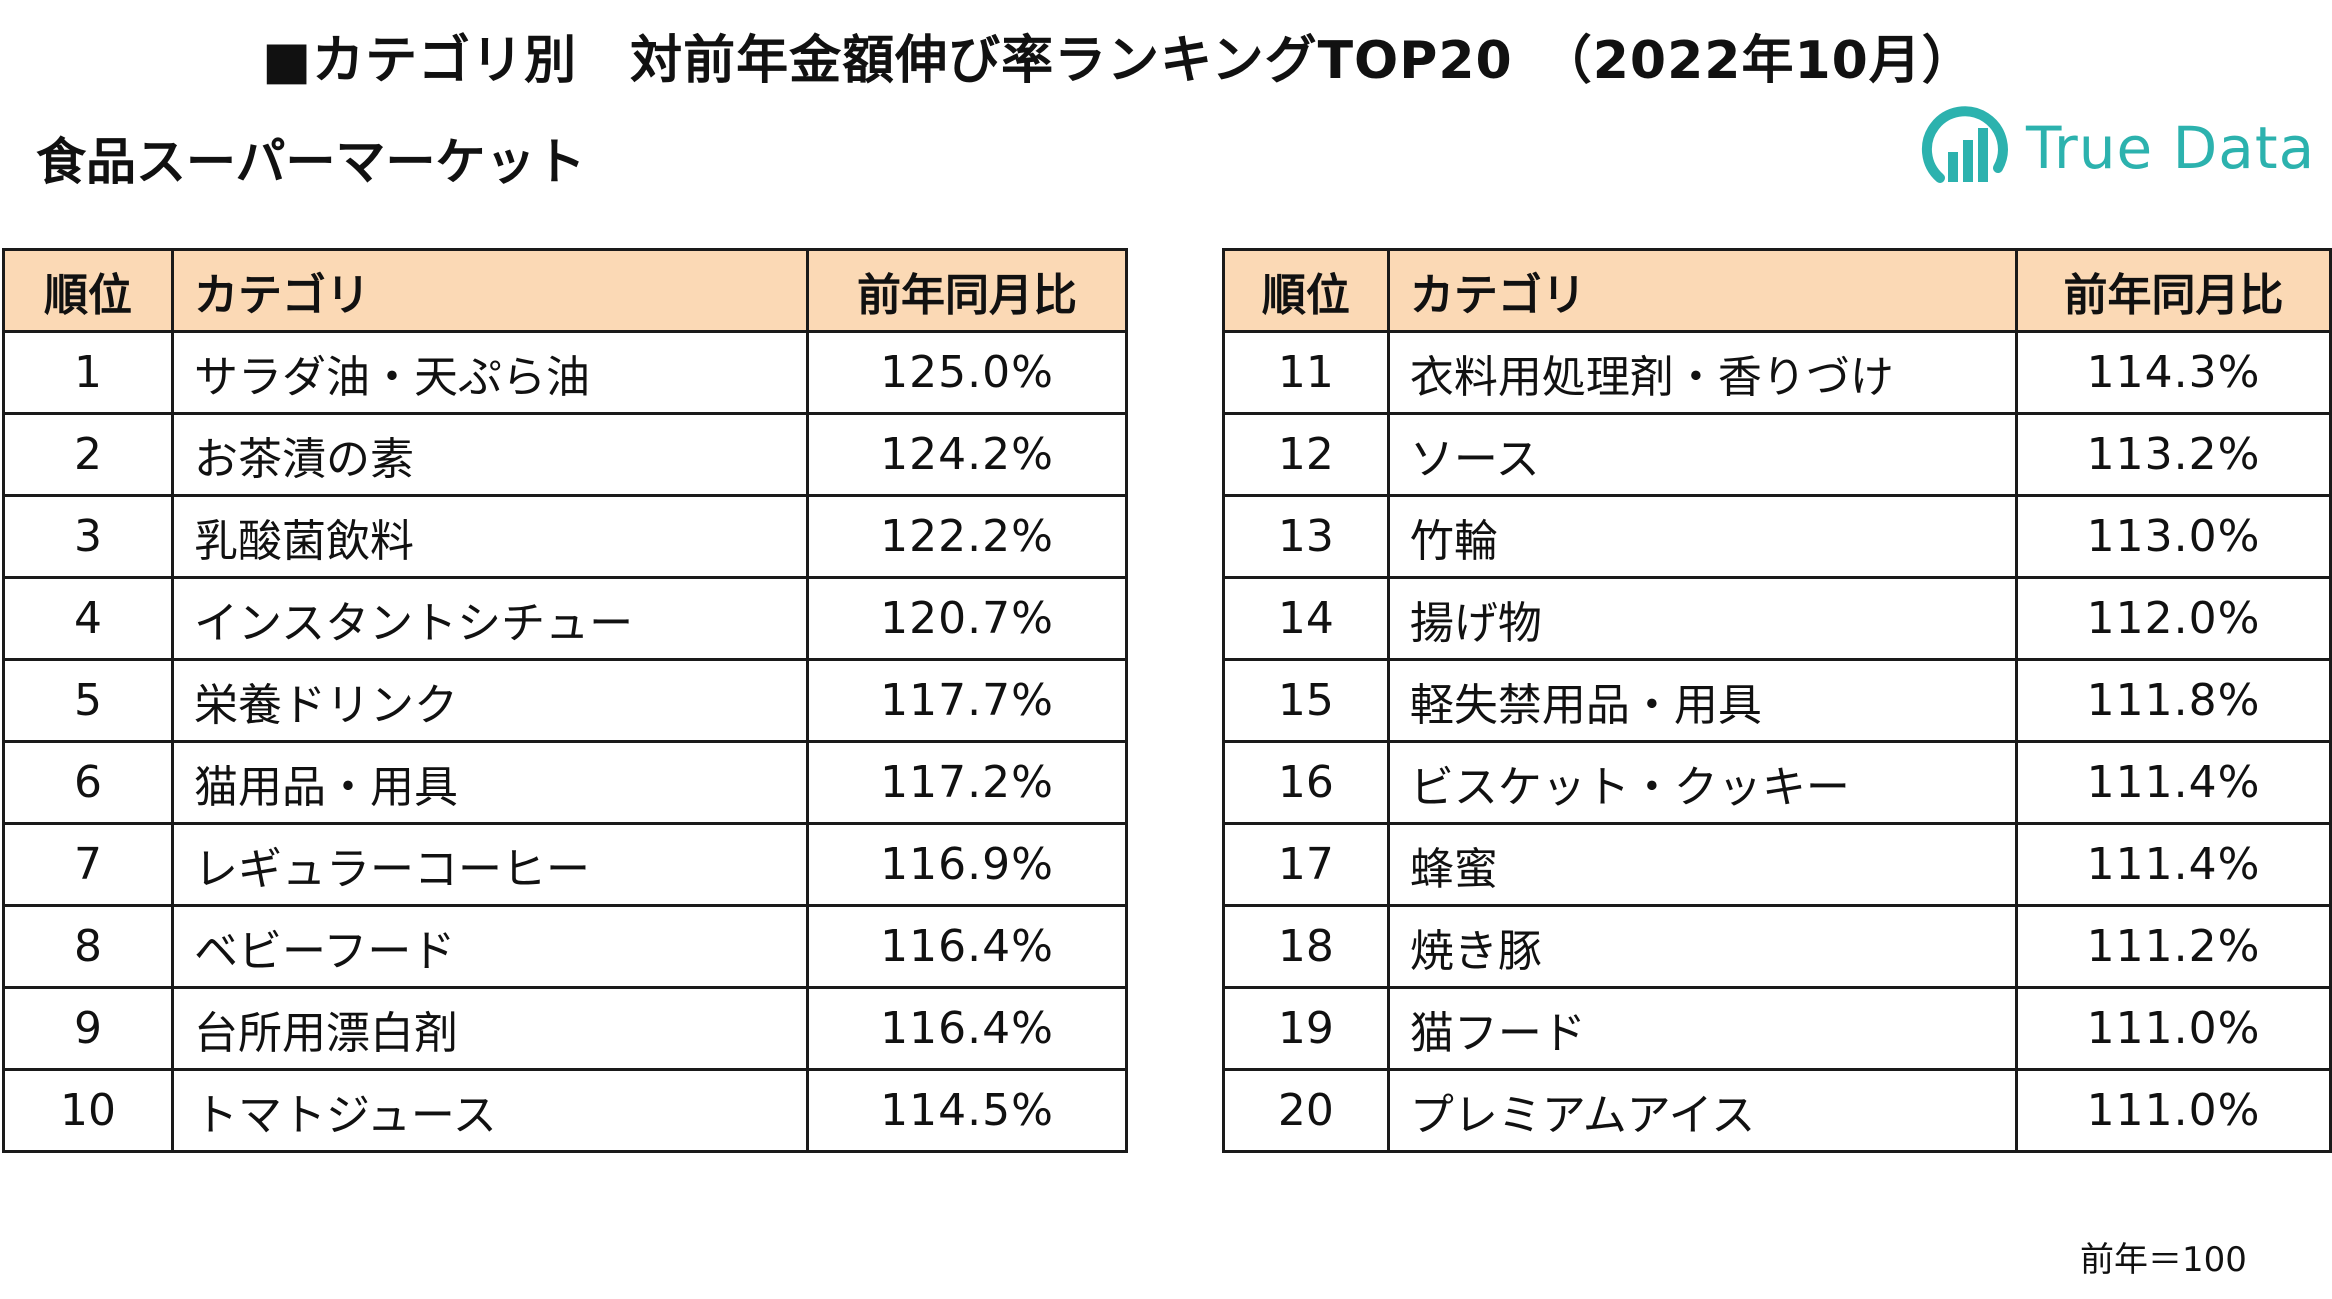  What do you see at coordinates (88, 946) in the screenshot?
I see `rank-cell: 8` at bounding box center [88, 946].